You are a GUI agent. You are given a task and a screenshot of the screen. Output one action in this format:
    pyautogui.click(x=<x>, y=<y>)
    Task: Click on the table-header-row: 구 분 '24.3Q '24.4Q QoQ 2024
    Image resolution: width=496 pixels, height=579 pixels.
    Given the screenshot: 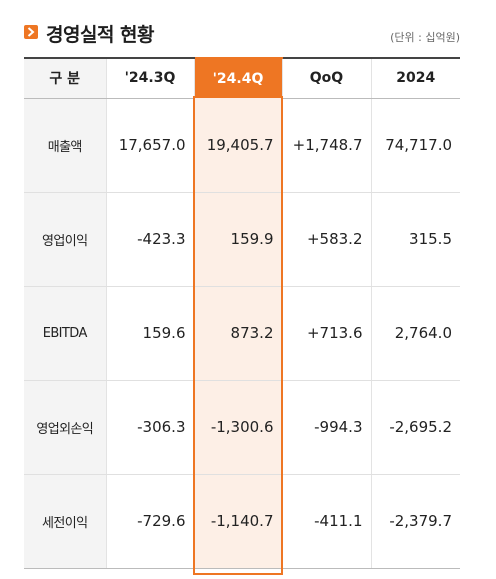 What is the action you would take?
    pyautogui.click(x=242, y=78)
    